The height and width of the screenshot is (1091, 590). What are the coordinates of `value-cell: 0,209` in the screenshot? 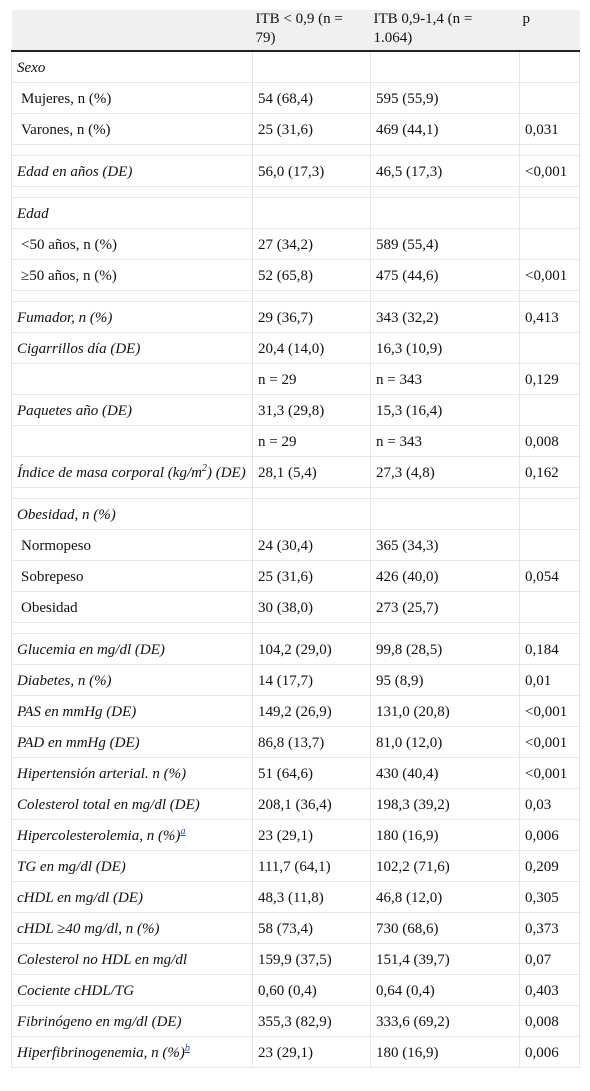 It's located at (549, 866).